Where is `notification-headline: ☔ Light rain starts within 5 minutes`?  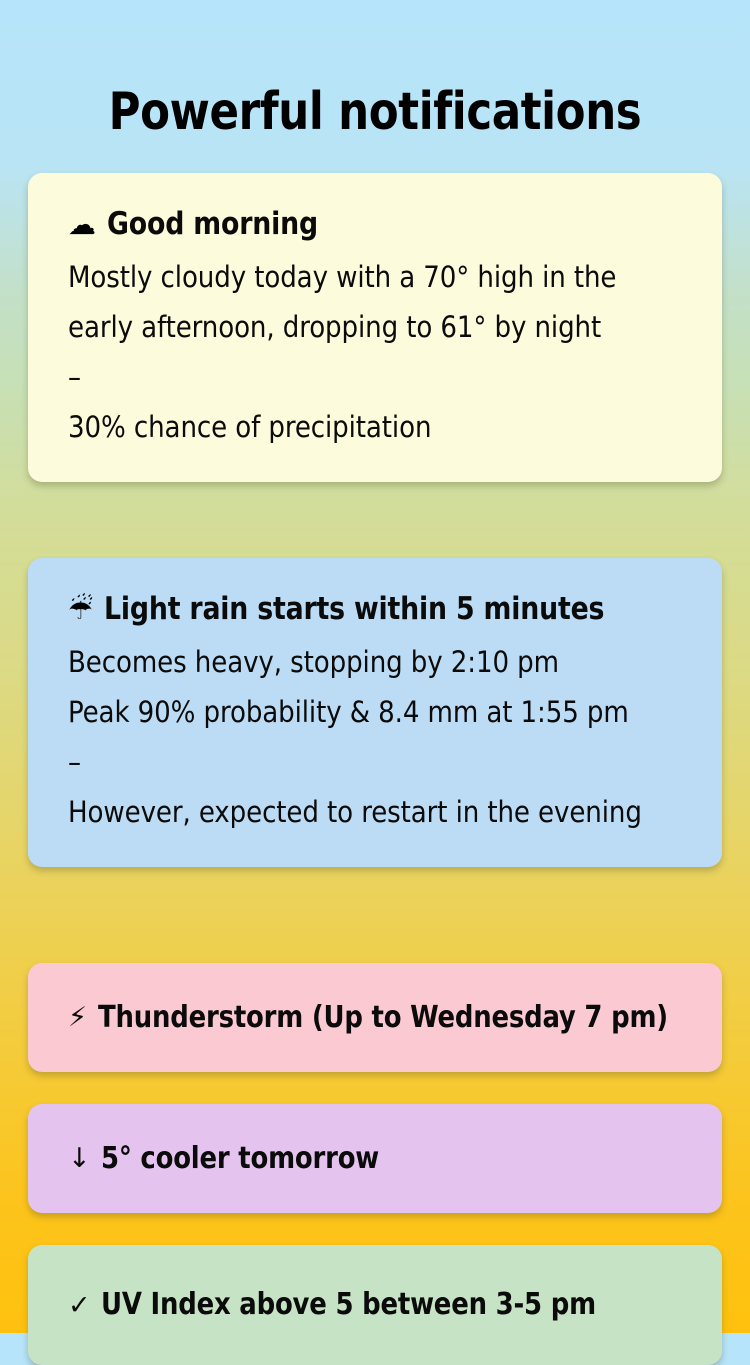 notification-headline: ☔ Light rain starts within 5 minutes is located at coordinates (376, 609).